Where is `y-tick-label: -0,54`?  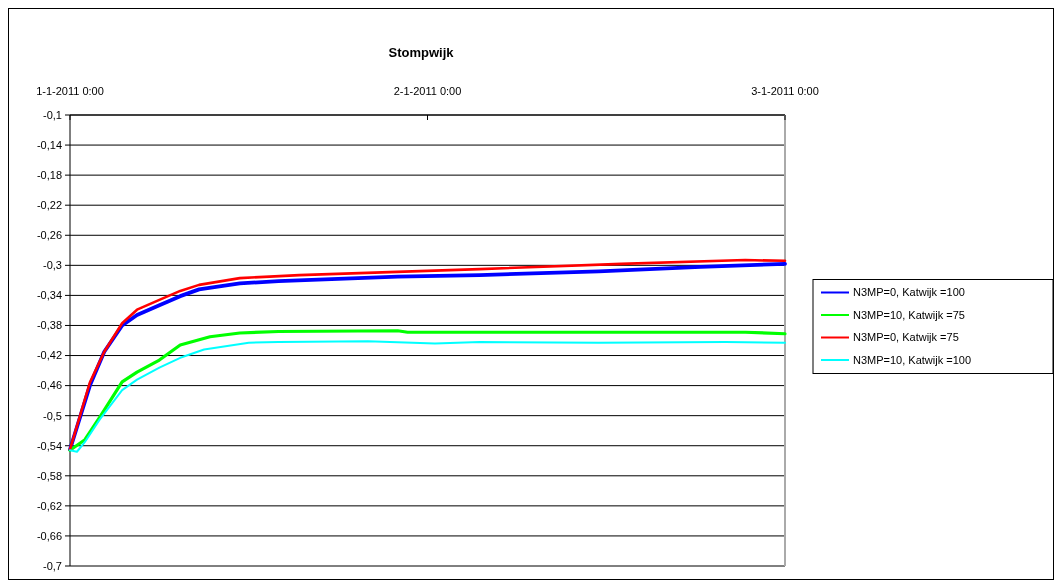 y-tick-label: -0,54 is located at coordinates (49, 445).